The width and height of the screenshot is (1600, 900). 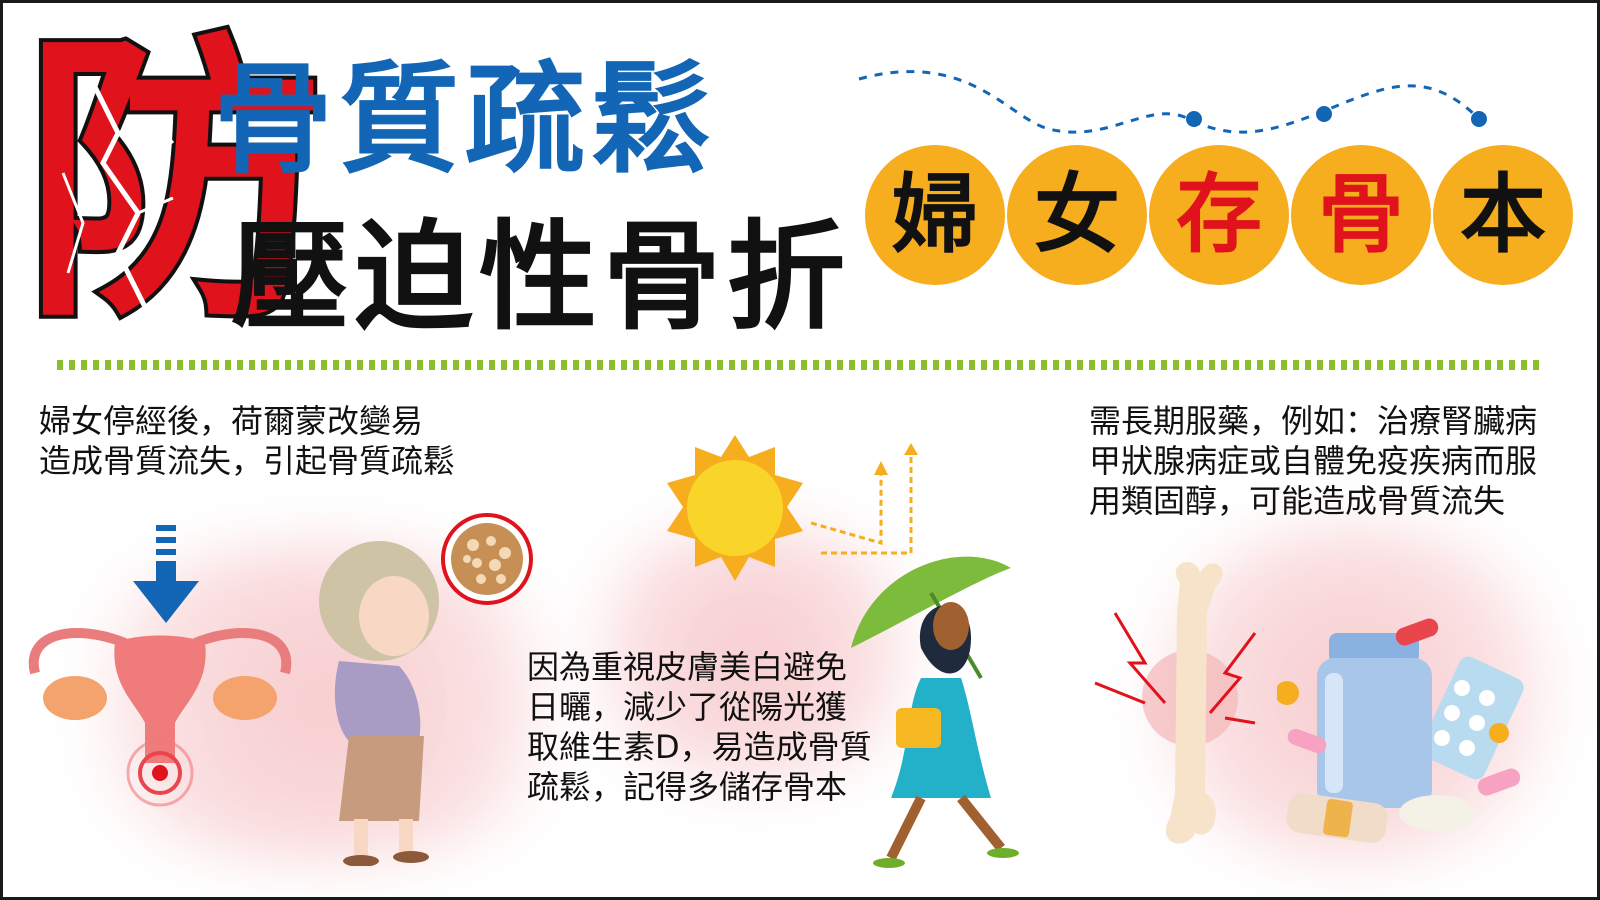 I want to click on bone-texture-icon, so click(x=487, y=559).